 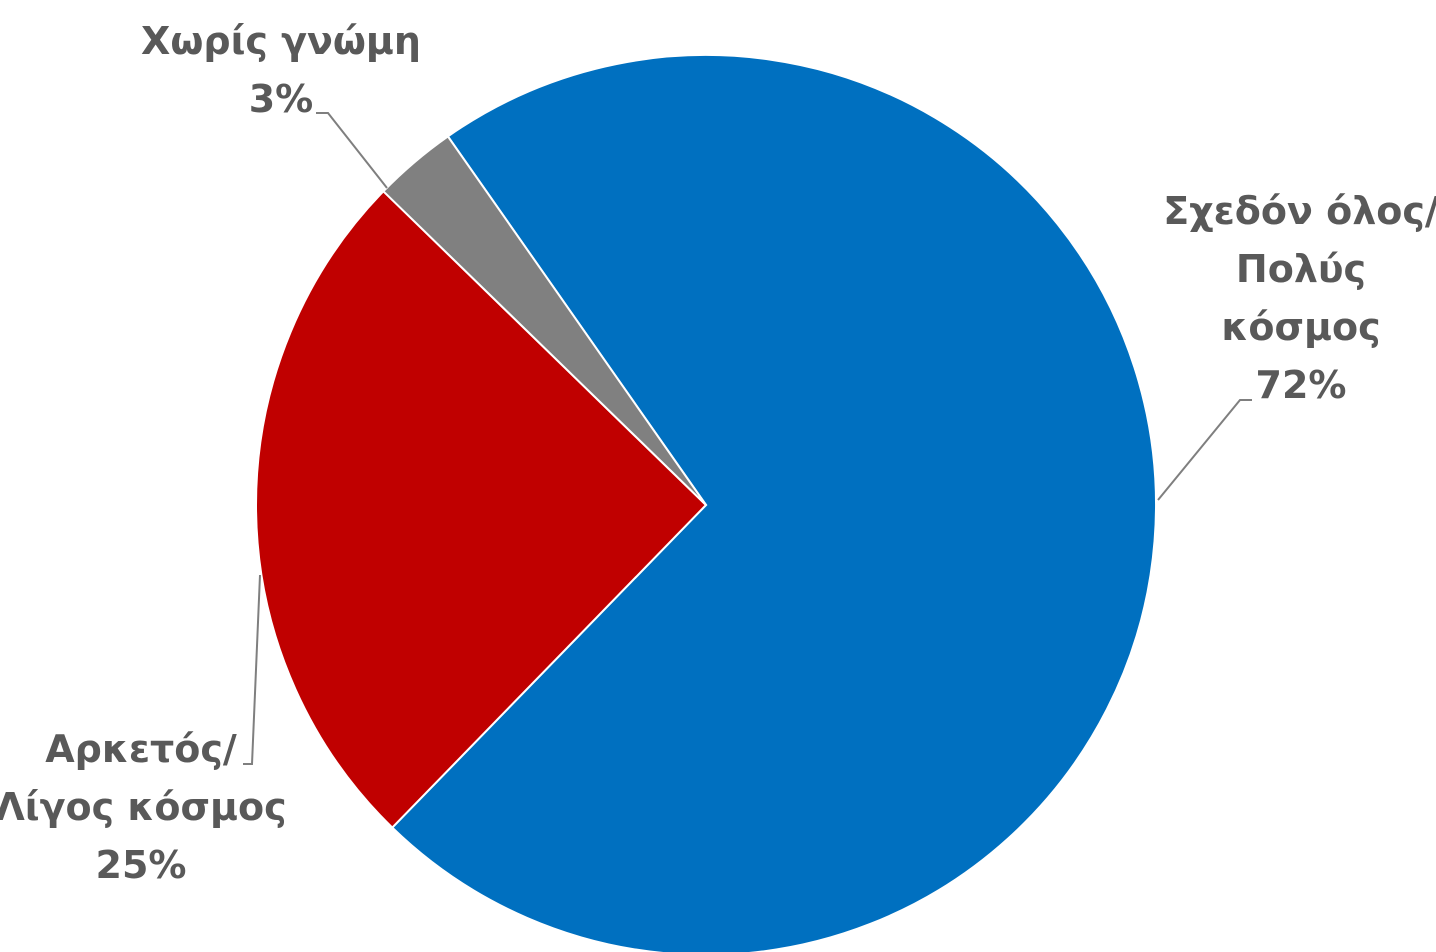 I want to click on slice-category-label: Πολύς, so click(x=1301, y=269).